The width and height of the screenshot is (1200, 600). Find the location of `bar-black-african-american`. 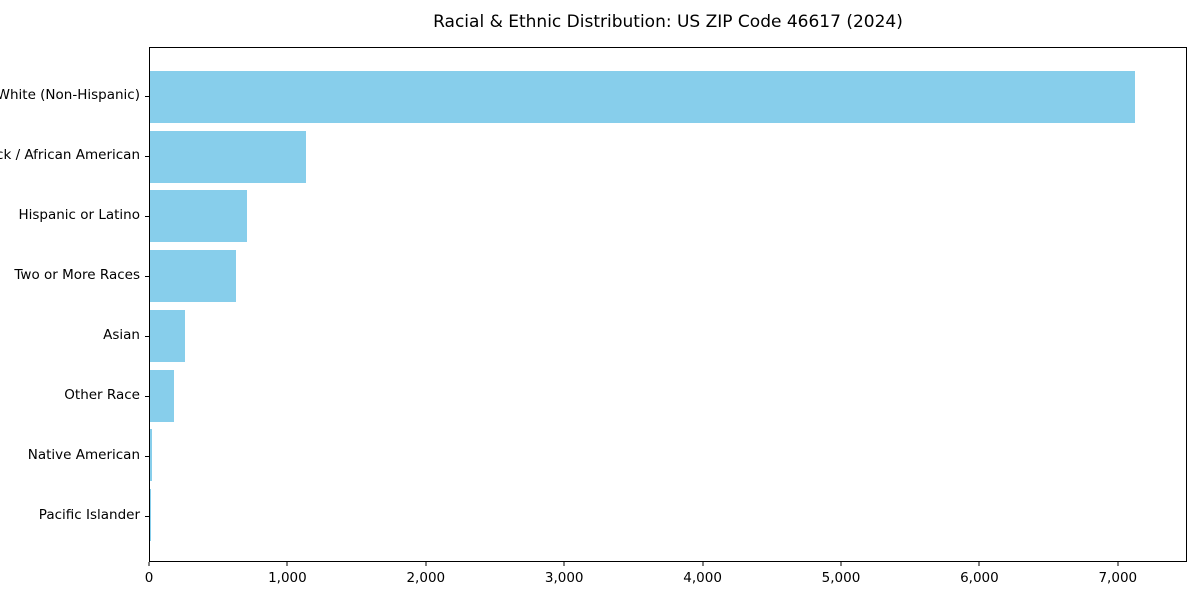

bar-black-african-american is located at coordinates (228, 156).